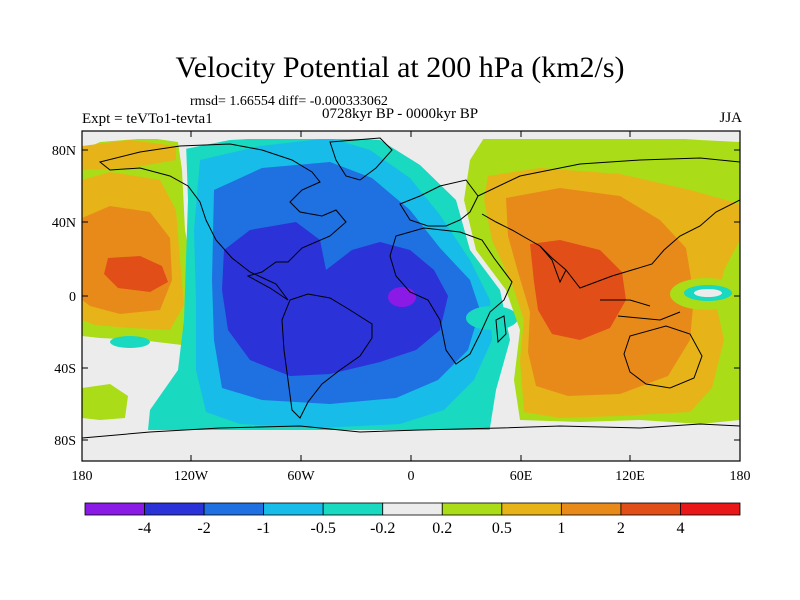 Image resolution: width=800 pixels, height=600 pixels. What do you see at coordinates (680, 528) in the screenshot?
I see `colorbar-label: 4` at bounding box center [680, 528].